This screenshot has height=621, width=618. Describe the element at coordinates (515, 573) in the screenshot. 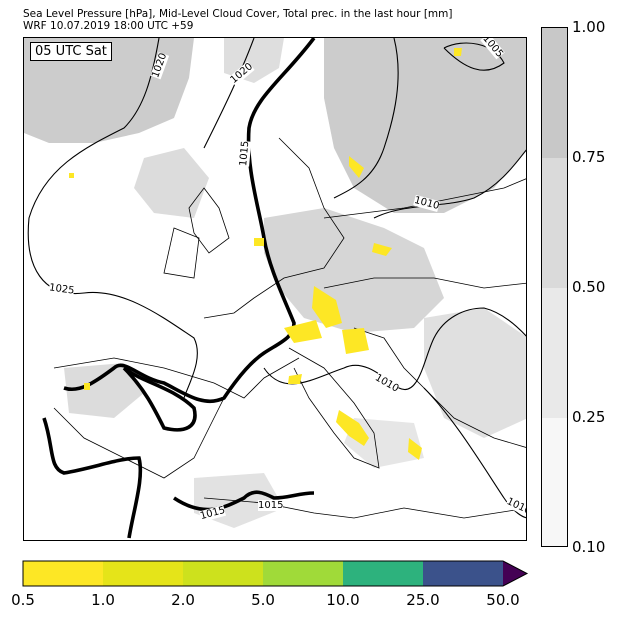

I see `precip-extend-arrow` at that location.